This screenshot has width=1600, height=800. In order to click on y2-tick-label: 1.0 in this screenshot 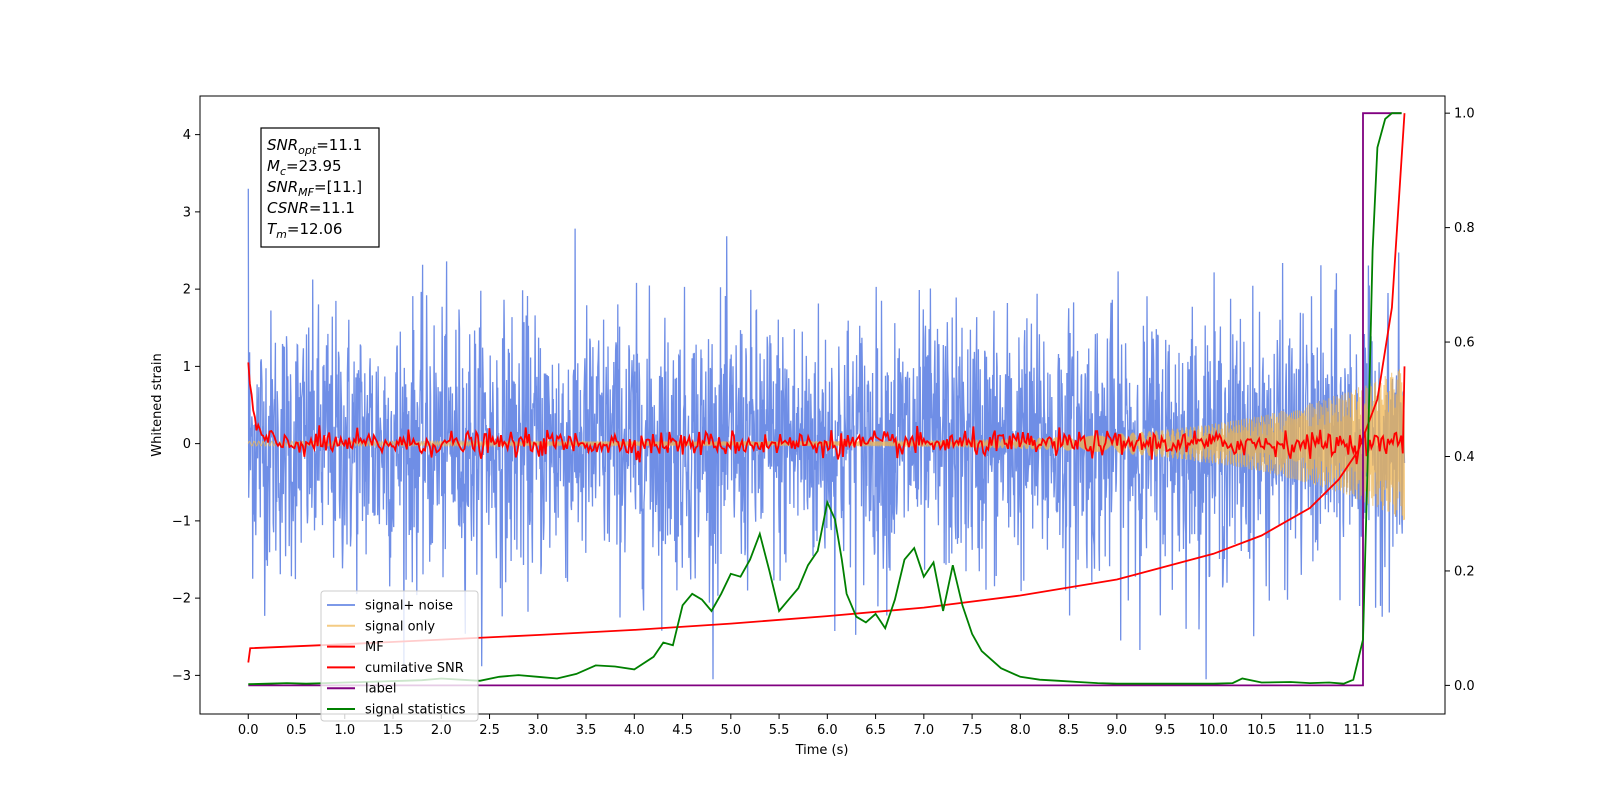, I will do `click(1464, 114)`.